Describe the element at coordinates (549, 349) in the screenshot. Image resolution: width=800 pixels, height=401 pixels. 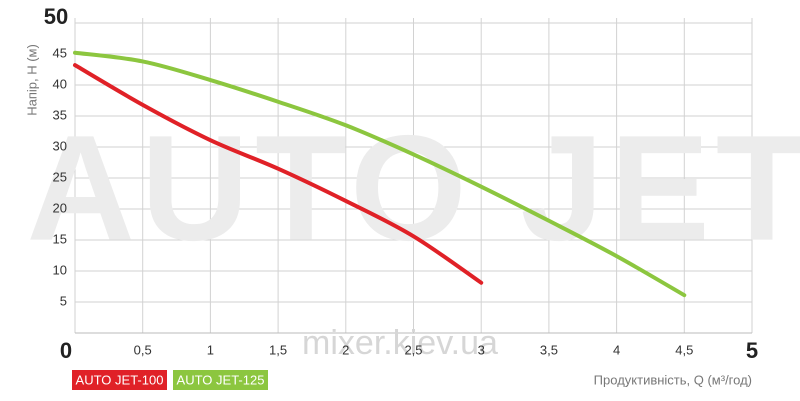
I see `x-tick-label: 3,5` at that location.